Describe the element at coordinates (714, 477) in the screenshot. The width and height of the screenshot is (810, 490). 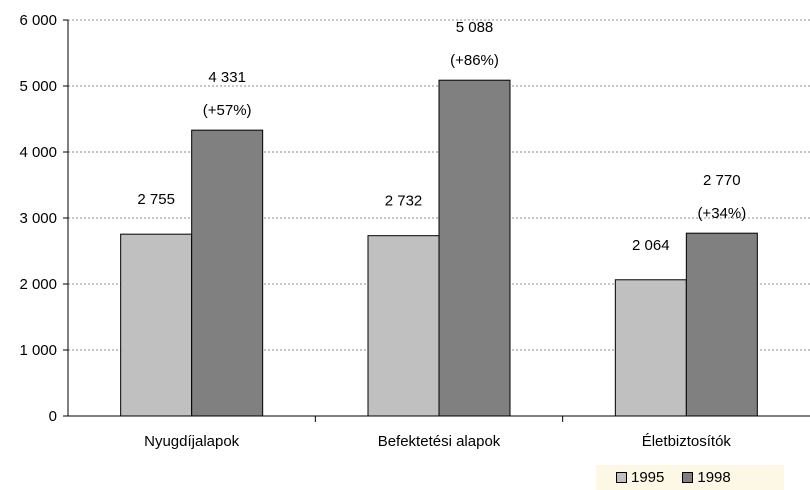
I see `legend-label-1998: 1998` at that location.